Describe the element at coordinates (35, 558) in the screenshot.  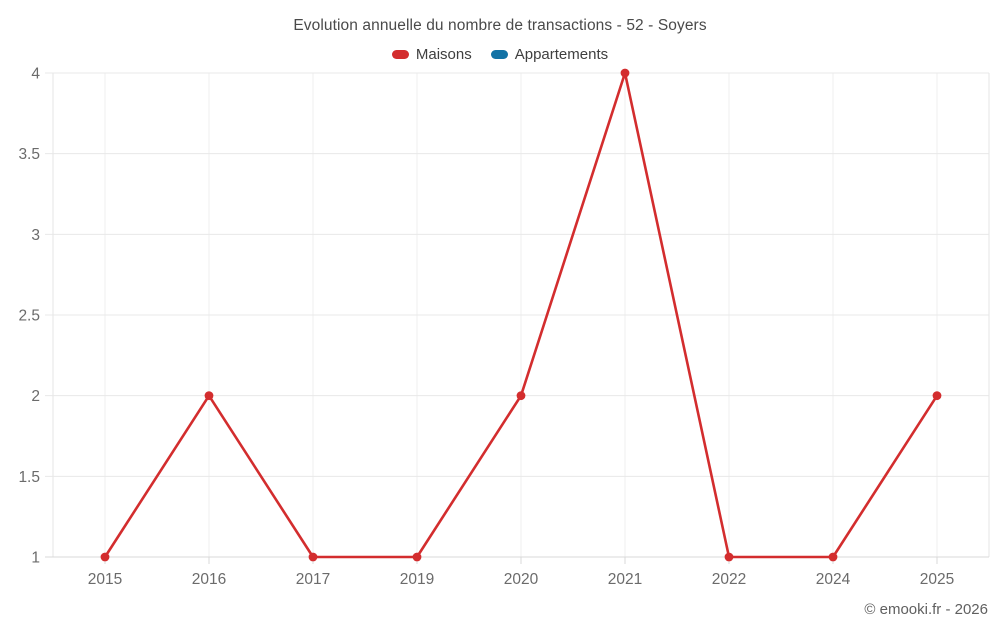
I see `y-tick-label: 1` at that location.